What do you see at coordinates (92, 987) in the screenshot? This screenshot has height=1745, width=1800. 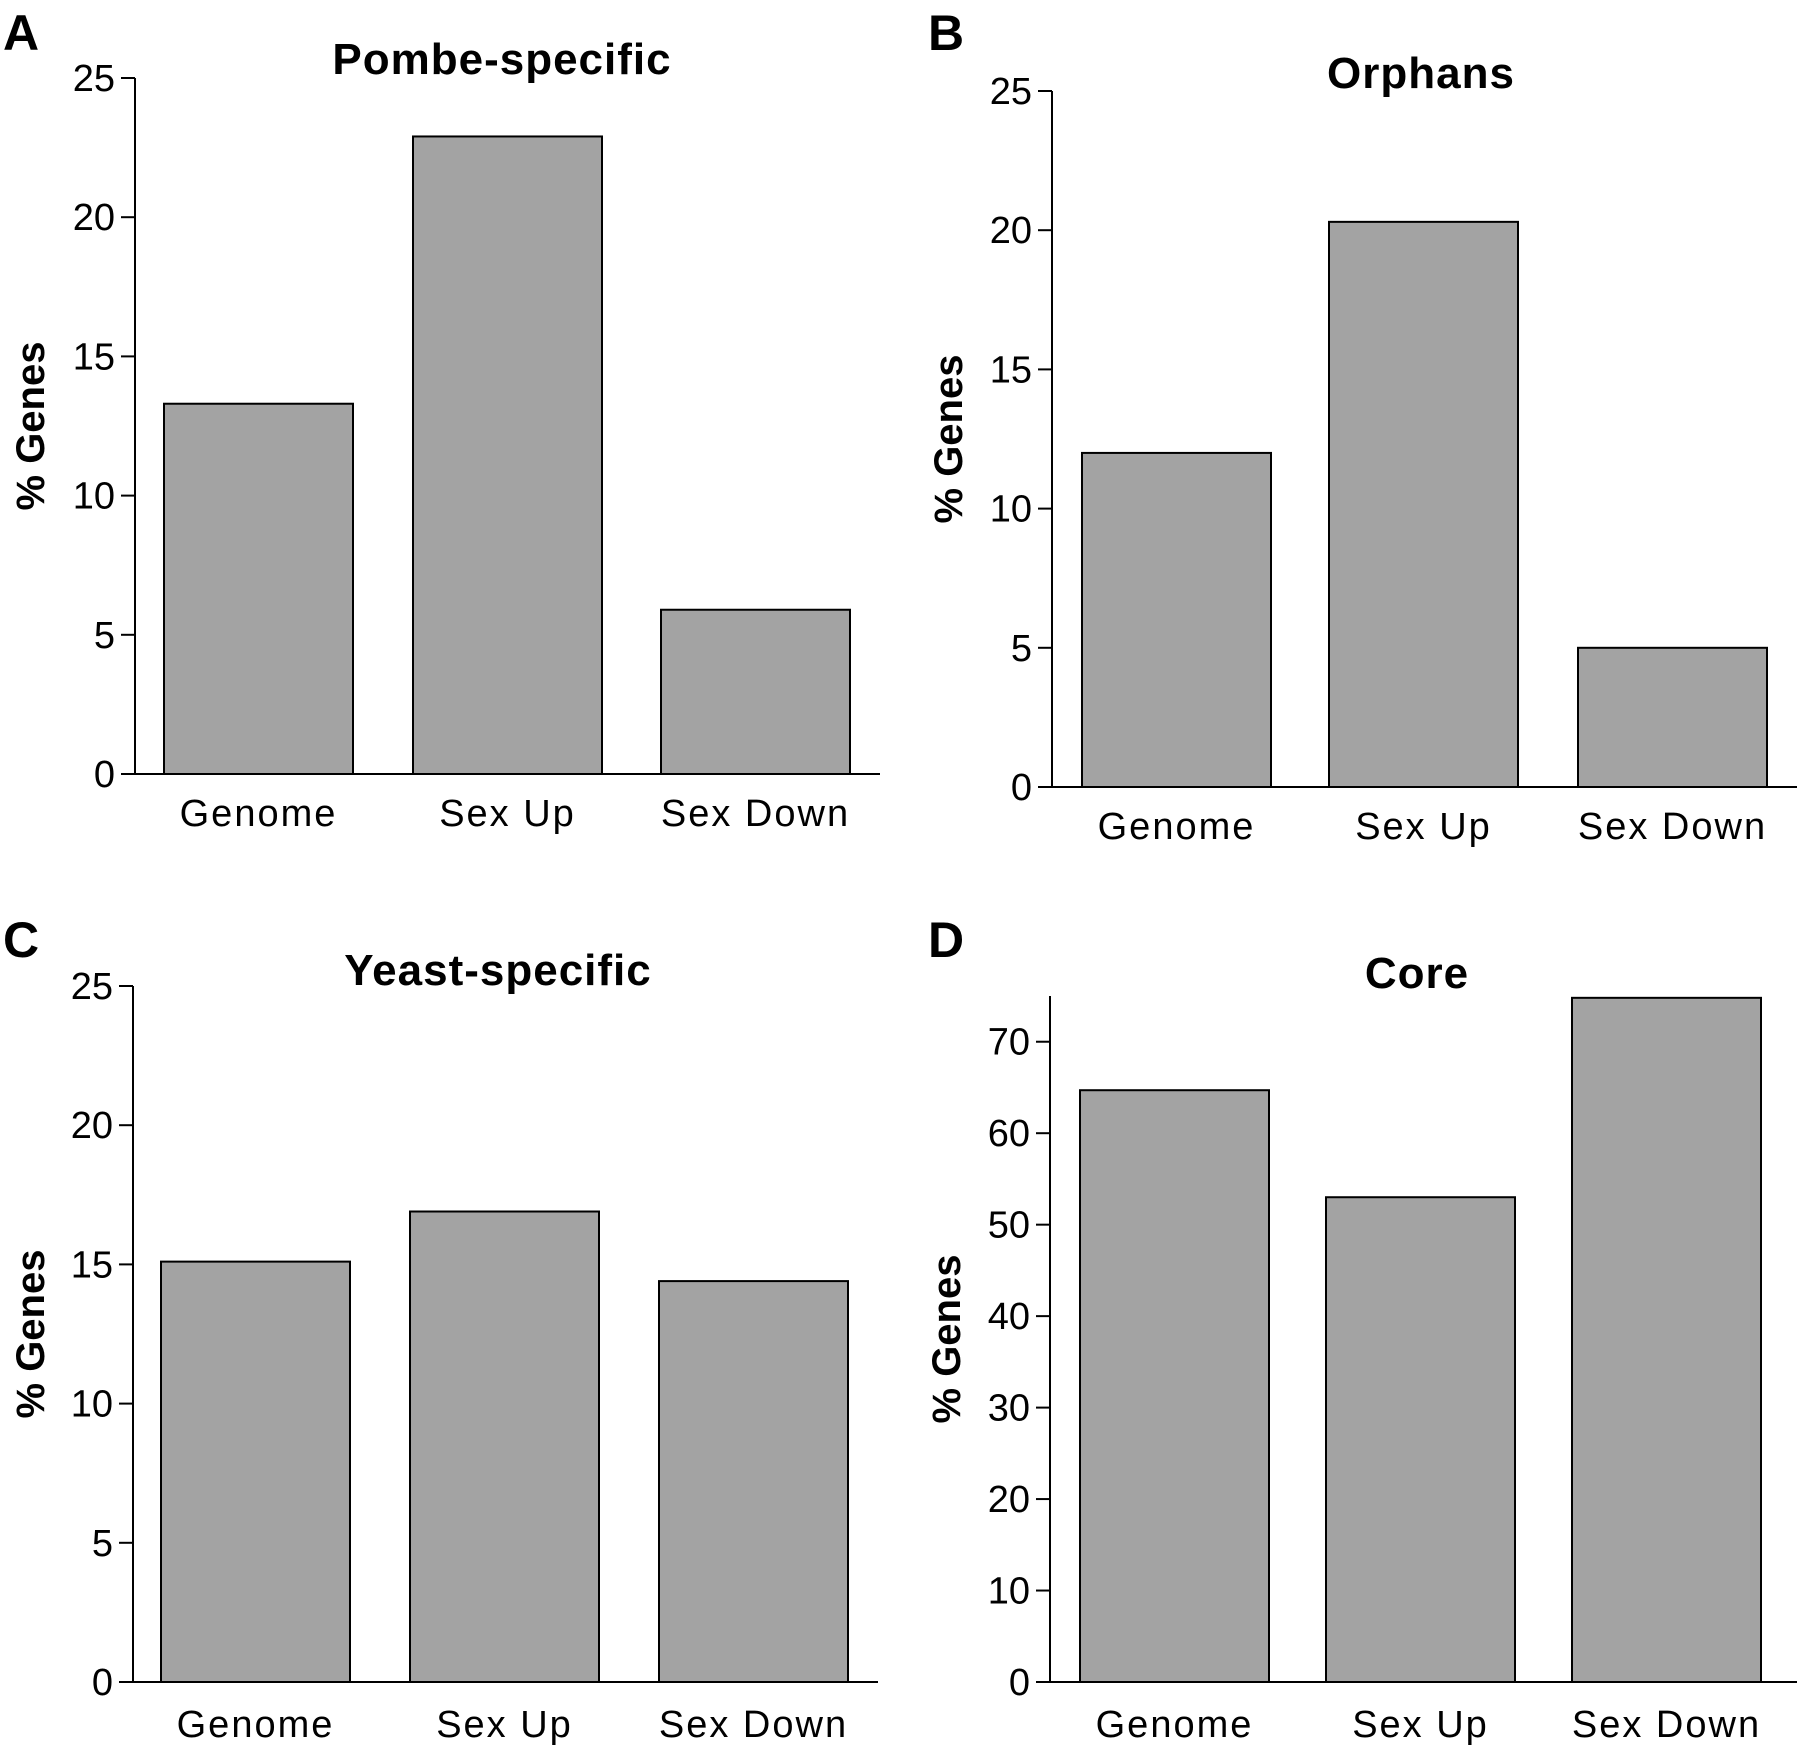 I see `panel-c-y-tick-label: 25` at bounding box center [92, 987].